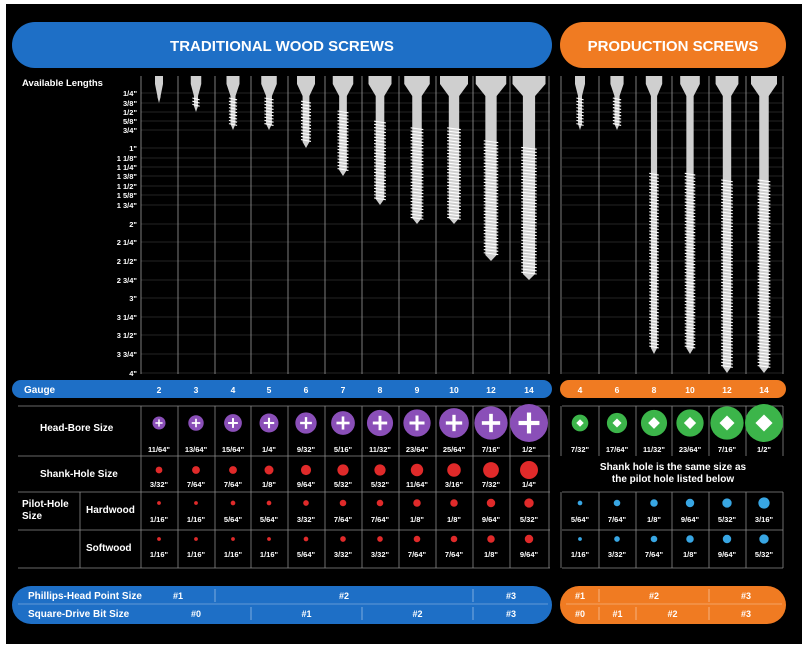 The width and height of the screenshot is (808, 659). What do you see at coordinates (306, 484) in the screenshot?
I see `shank-hole-value: 9/64"` at bounding box center [306, 484].